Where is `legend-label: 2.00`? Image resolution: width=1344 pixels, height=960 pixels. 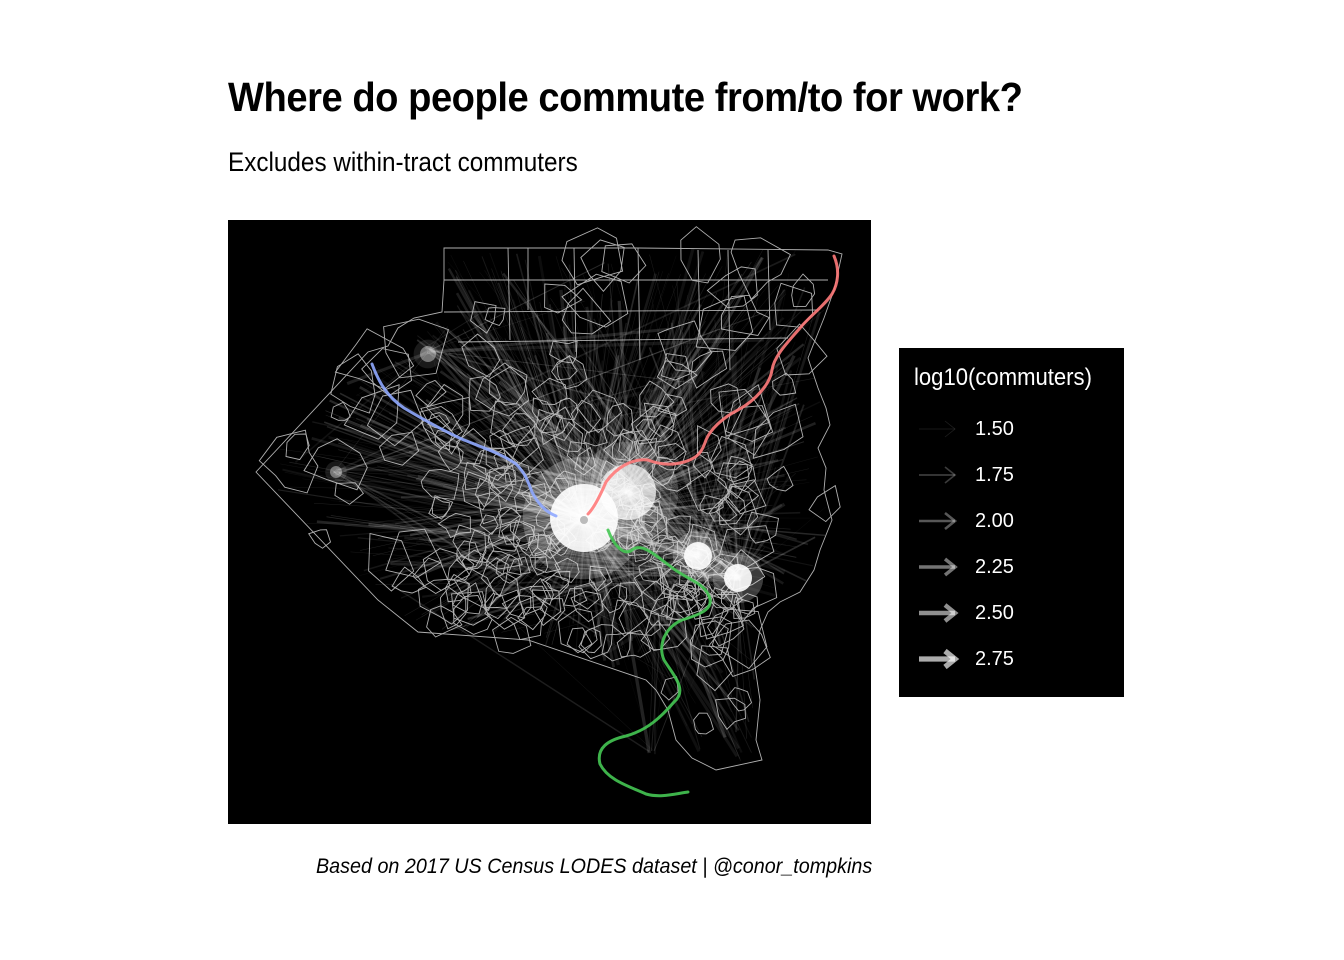
legend-label: 2.00 is located at coordinates (994, 521).